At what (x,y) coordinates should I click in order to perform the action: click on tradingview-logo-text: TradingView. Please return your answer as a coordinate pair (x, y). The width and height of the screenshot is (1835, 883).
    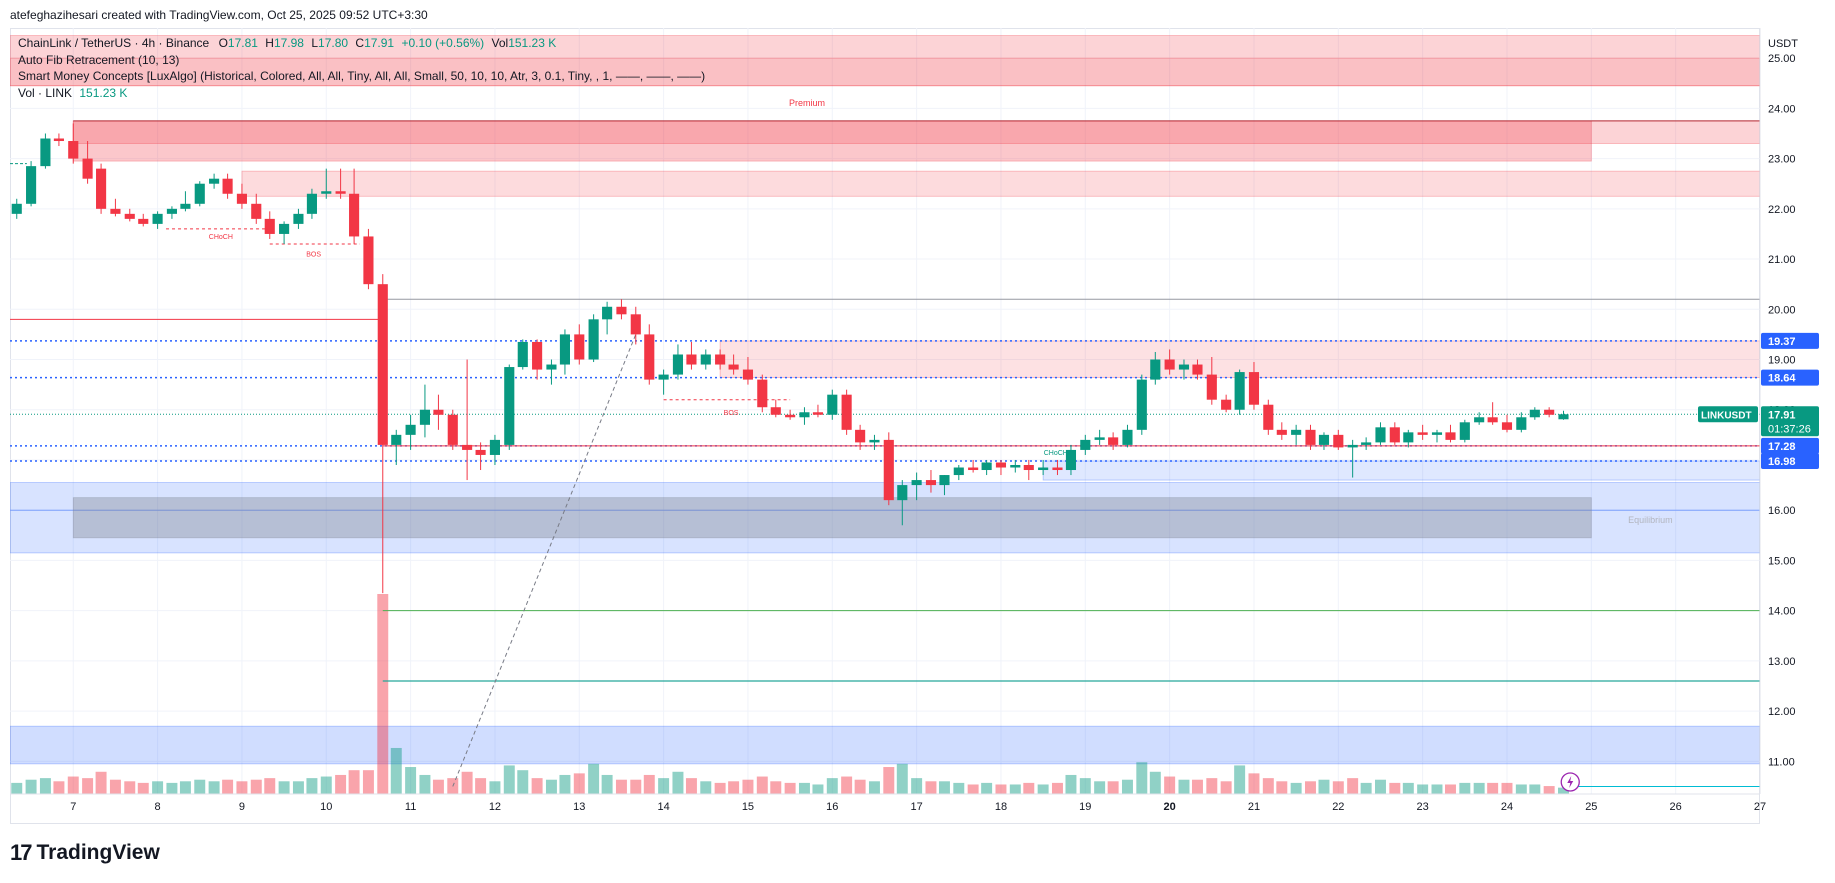
    Looking at the image, I should click on (98, 852).